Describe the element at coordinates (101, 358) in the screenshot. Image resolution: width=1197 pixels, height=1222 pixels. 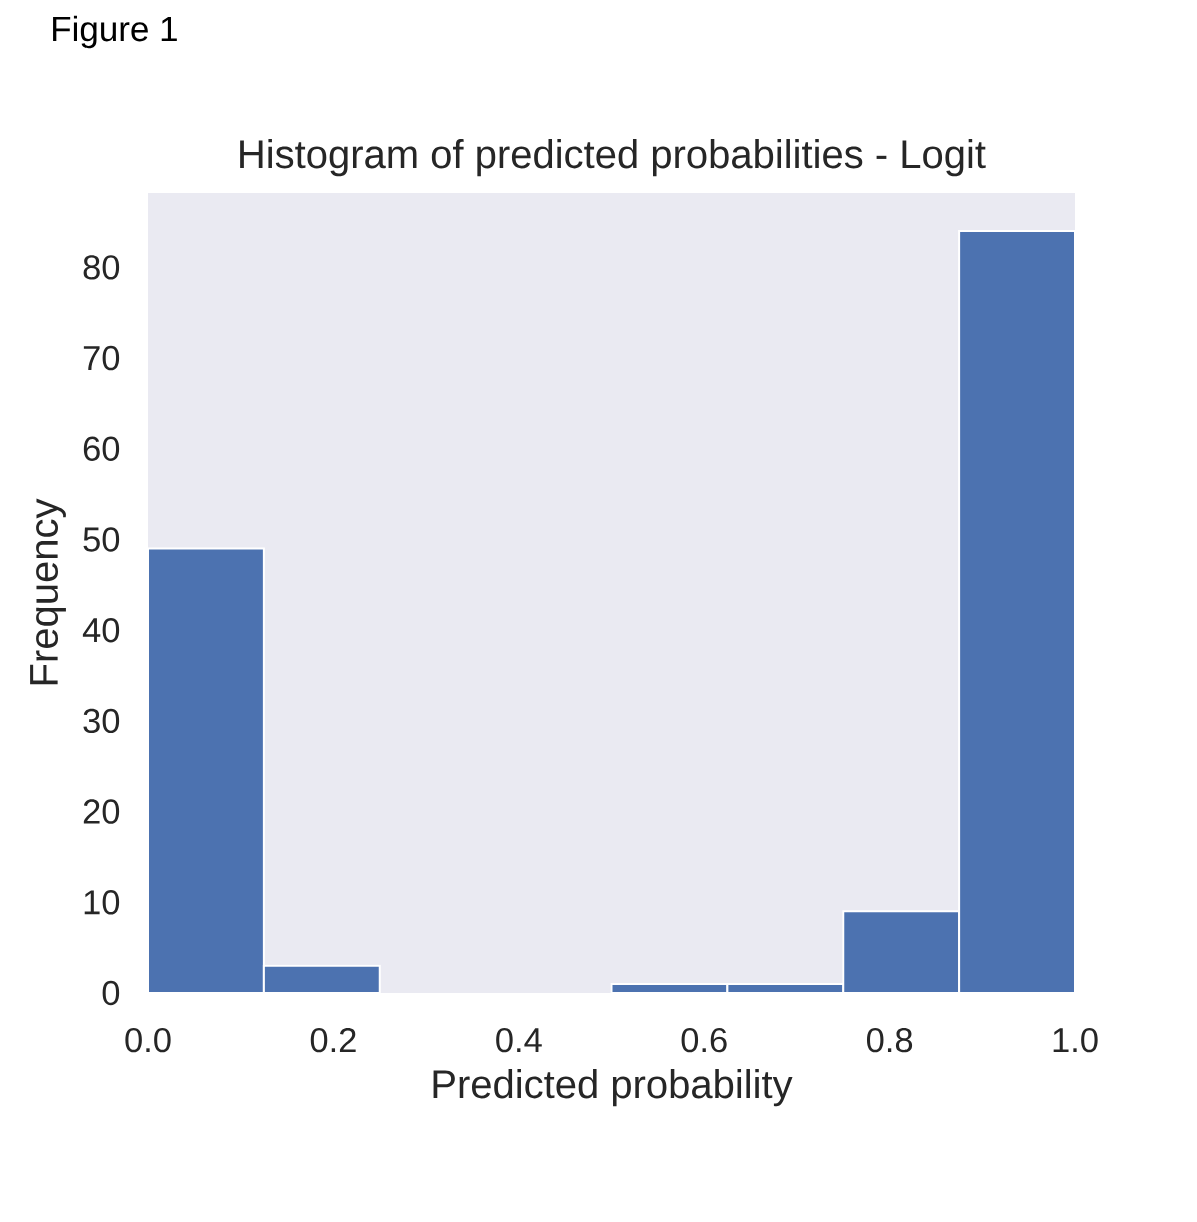
I see `y-tick-label: 70` at that location.